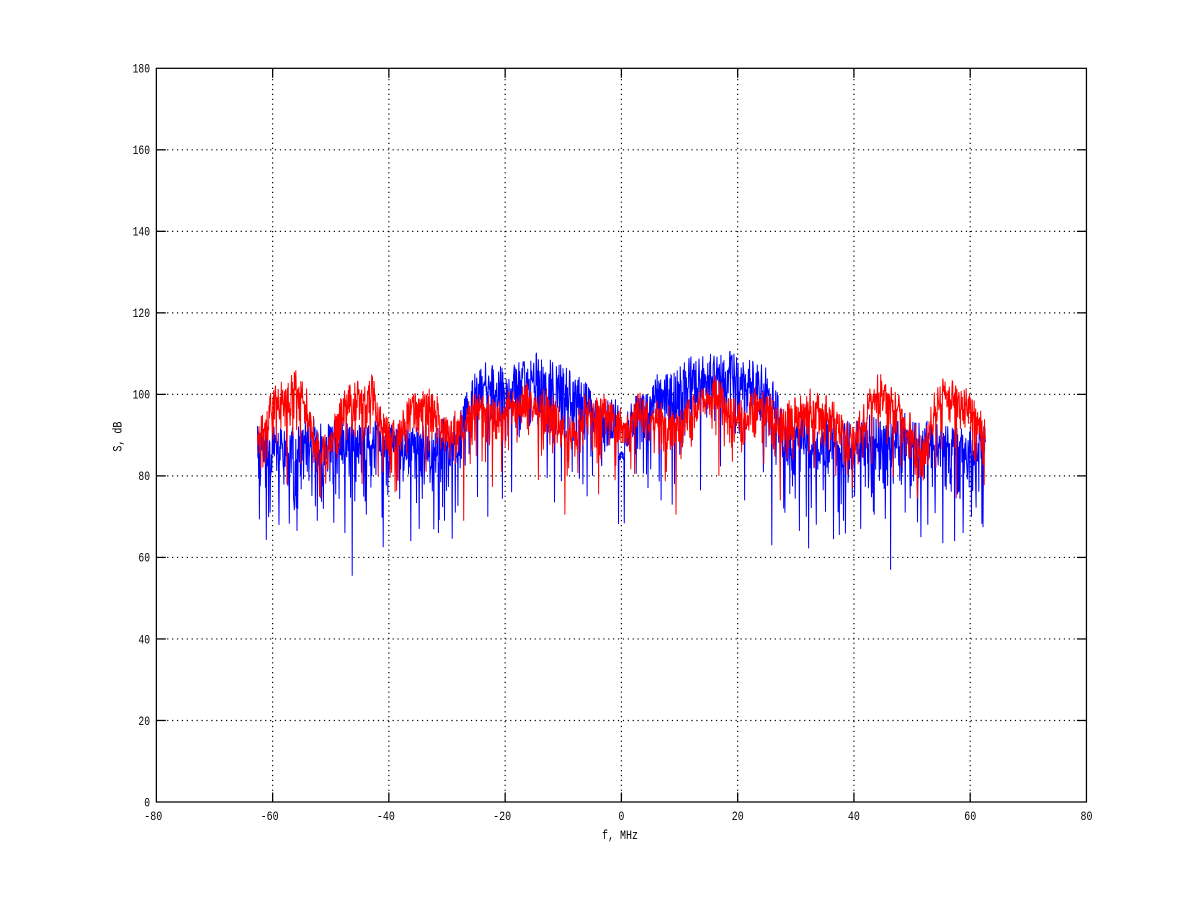 This screenshot has width=1200, height=901. Describe the element at coordinates (153, 816) in the screenshot. I see `svg-text: -80` at that location.